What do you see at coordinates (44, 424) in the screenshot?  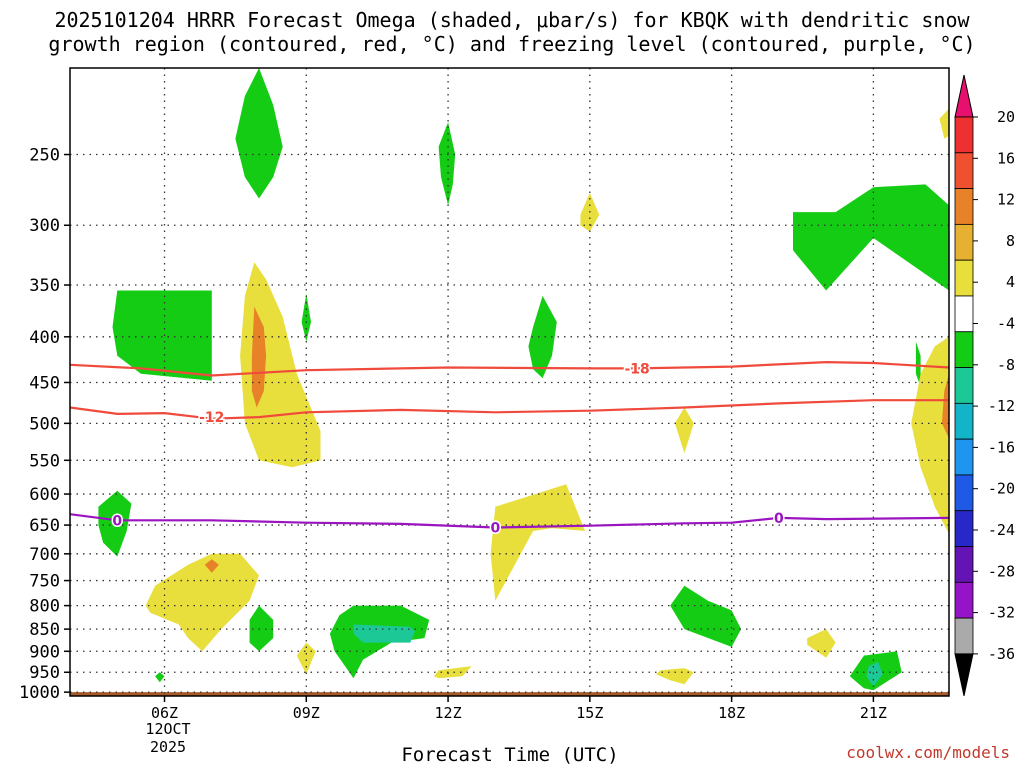 I see `y-tick-label-500: 500` at bounding box center [44, 424].